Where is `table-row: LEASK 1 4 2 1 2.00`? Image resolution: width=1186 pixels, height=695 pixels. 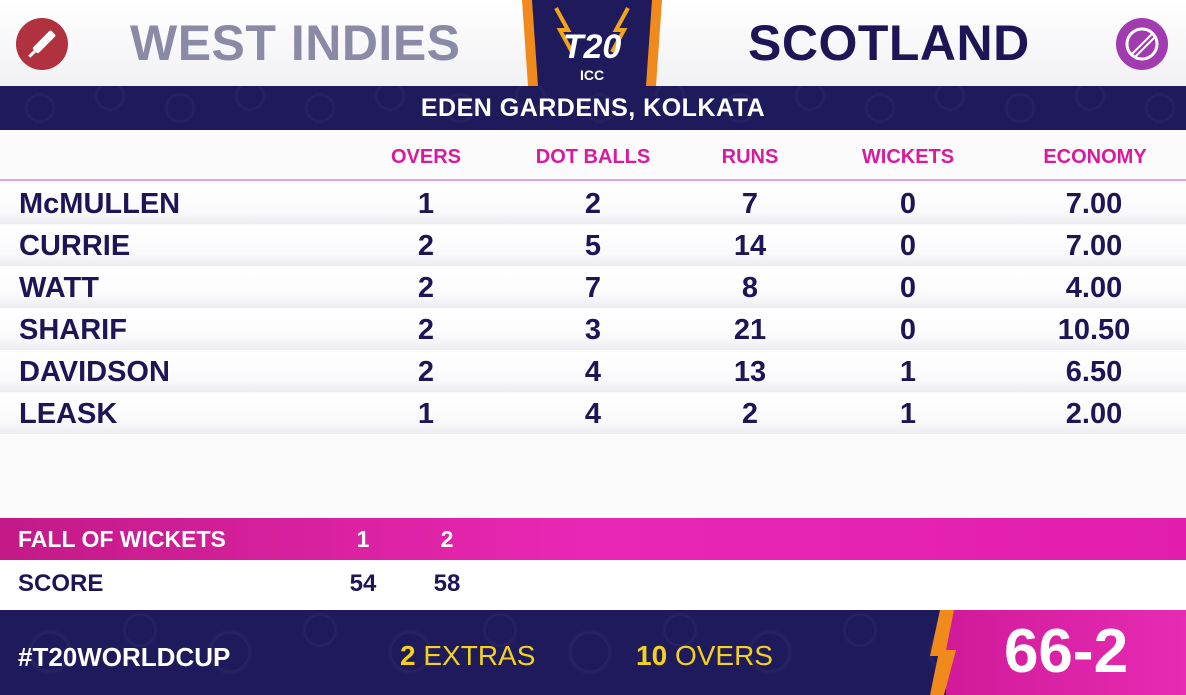 table-row: LEASK 1 4 2 1 2.00 is located at coordinates (593, 414).